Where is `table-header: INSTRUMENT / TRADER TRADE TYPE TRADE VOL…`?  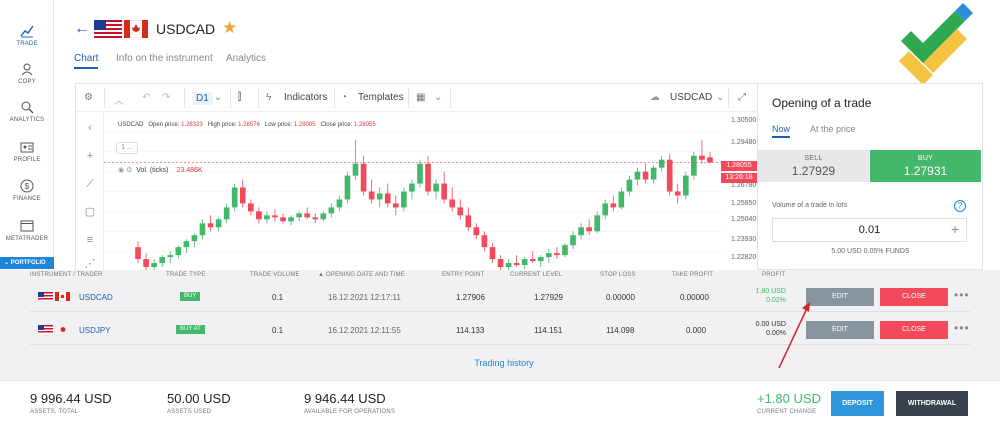 table-header: INSTRUMENT / TRADER TRADE TYPE TRADE VOL… is located at coordinates (500, 275).